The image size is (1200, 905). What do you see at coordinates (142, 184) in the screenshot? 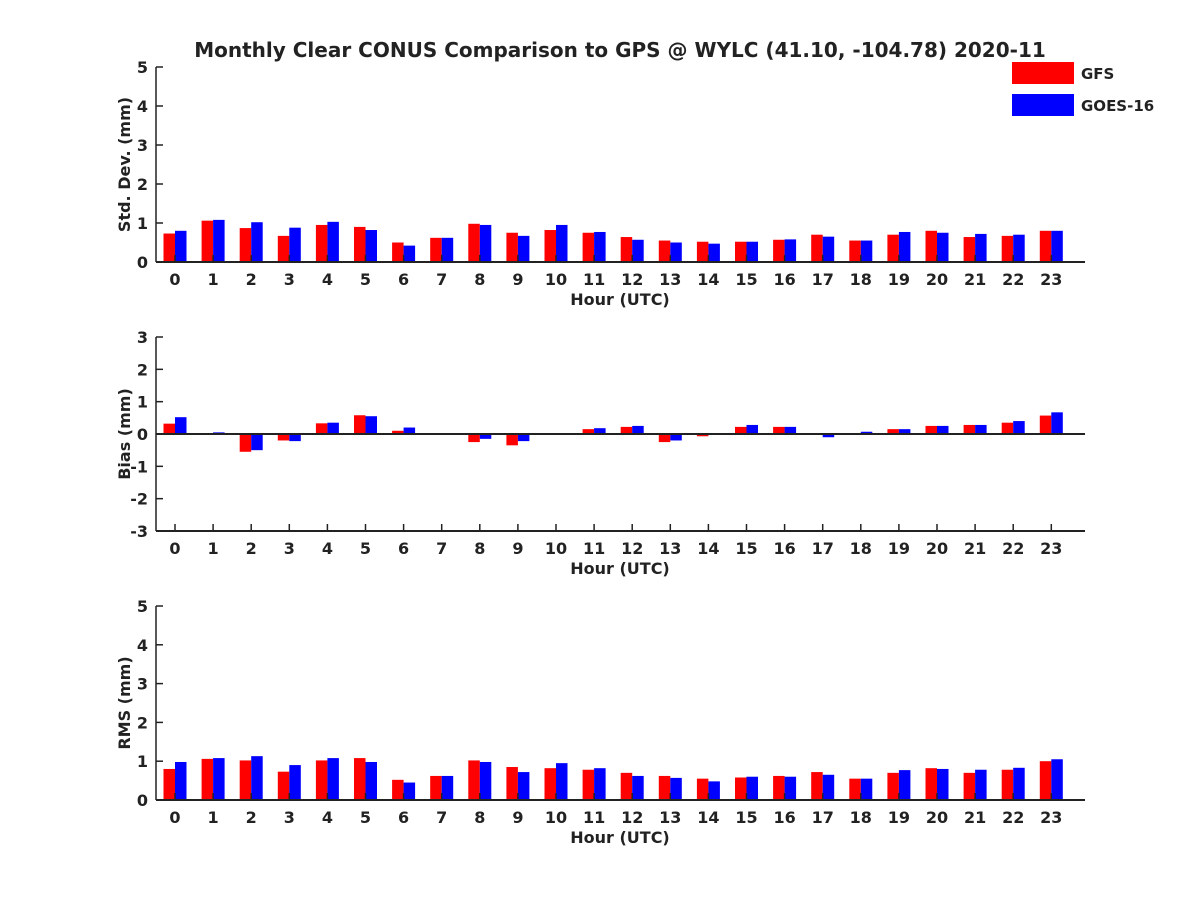
I see `y-tick-label: 2` at bounding box center [142, 184].